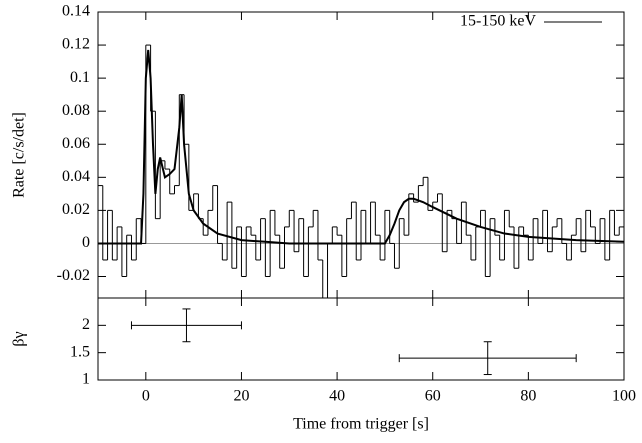  I want to click on y-axis-label: Rate [c/s/det], so click(19, 155).